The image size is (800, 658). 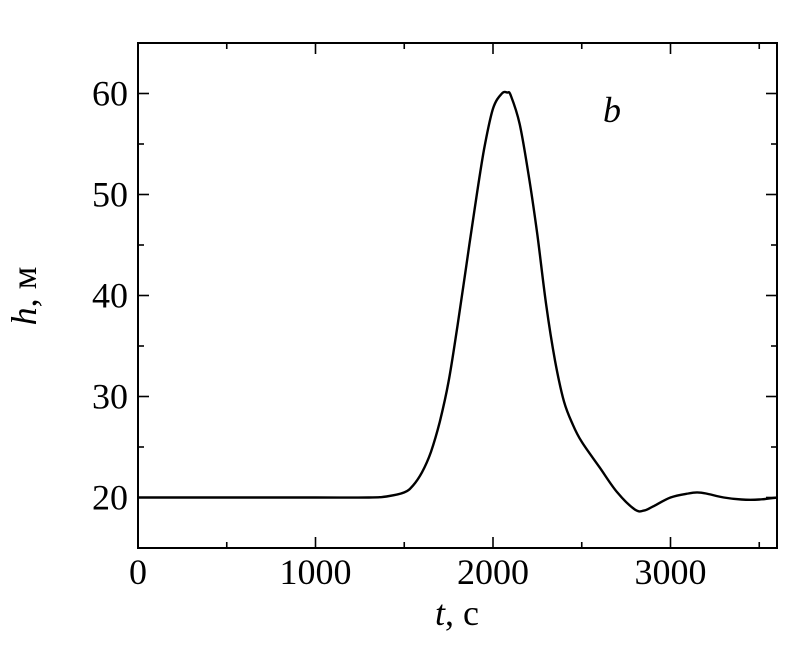 I want to click on panel-label: b, so click(x=612, y=110).